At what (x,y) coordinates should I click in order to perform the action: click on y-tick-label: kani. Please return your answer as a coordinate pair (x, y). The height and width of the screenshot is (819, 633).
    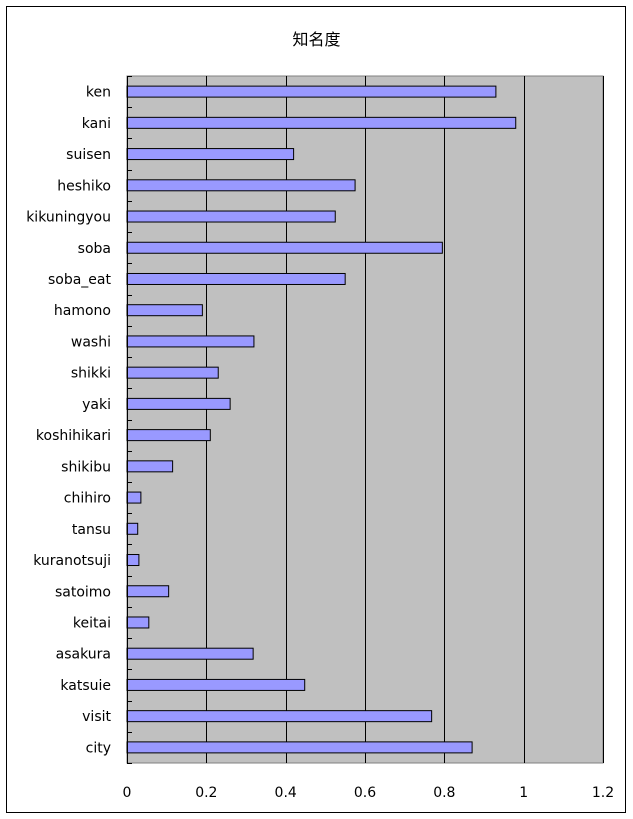
    Looking at the image, I should click on (96, 124).